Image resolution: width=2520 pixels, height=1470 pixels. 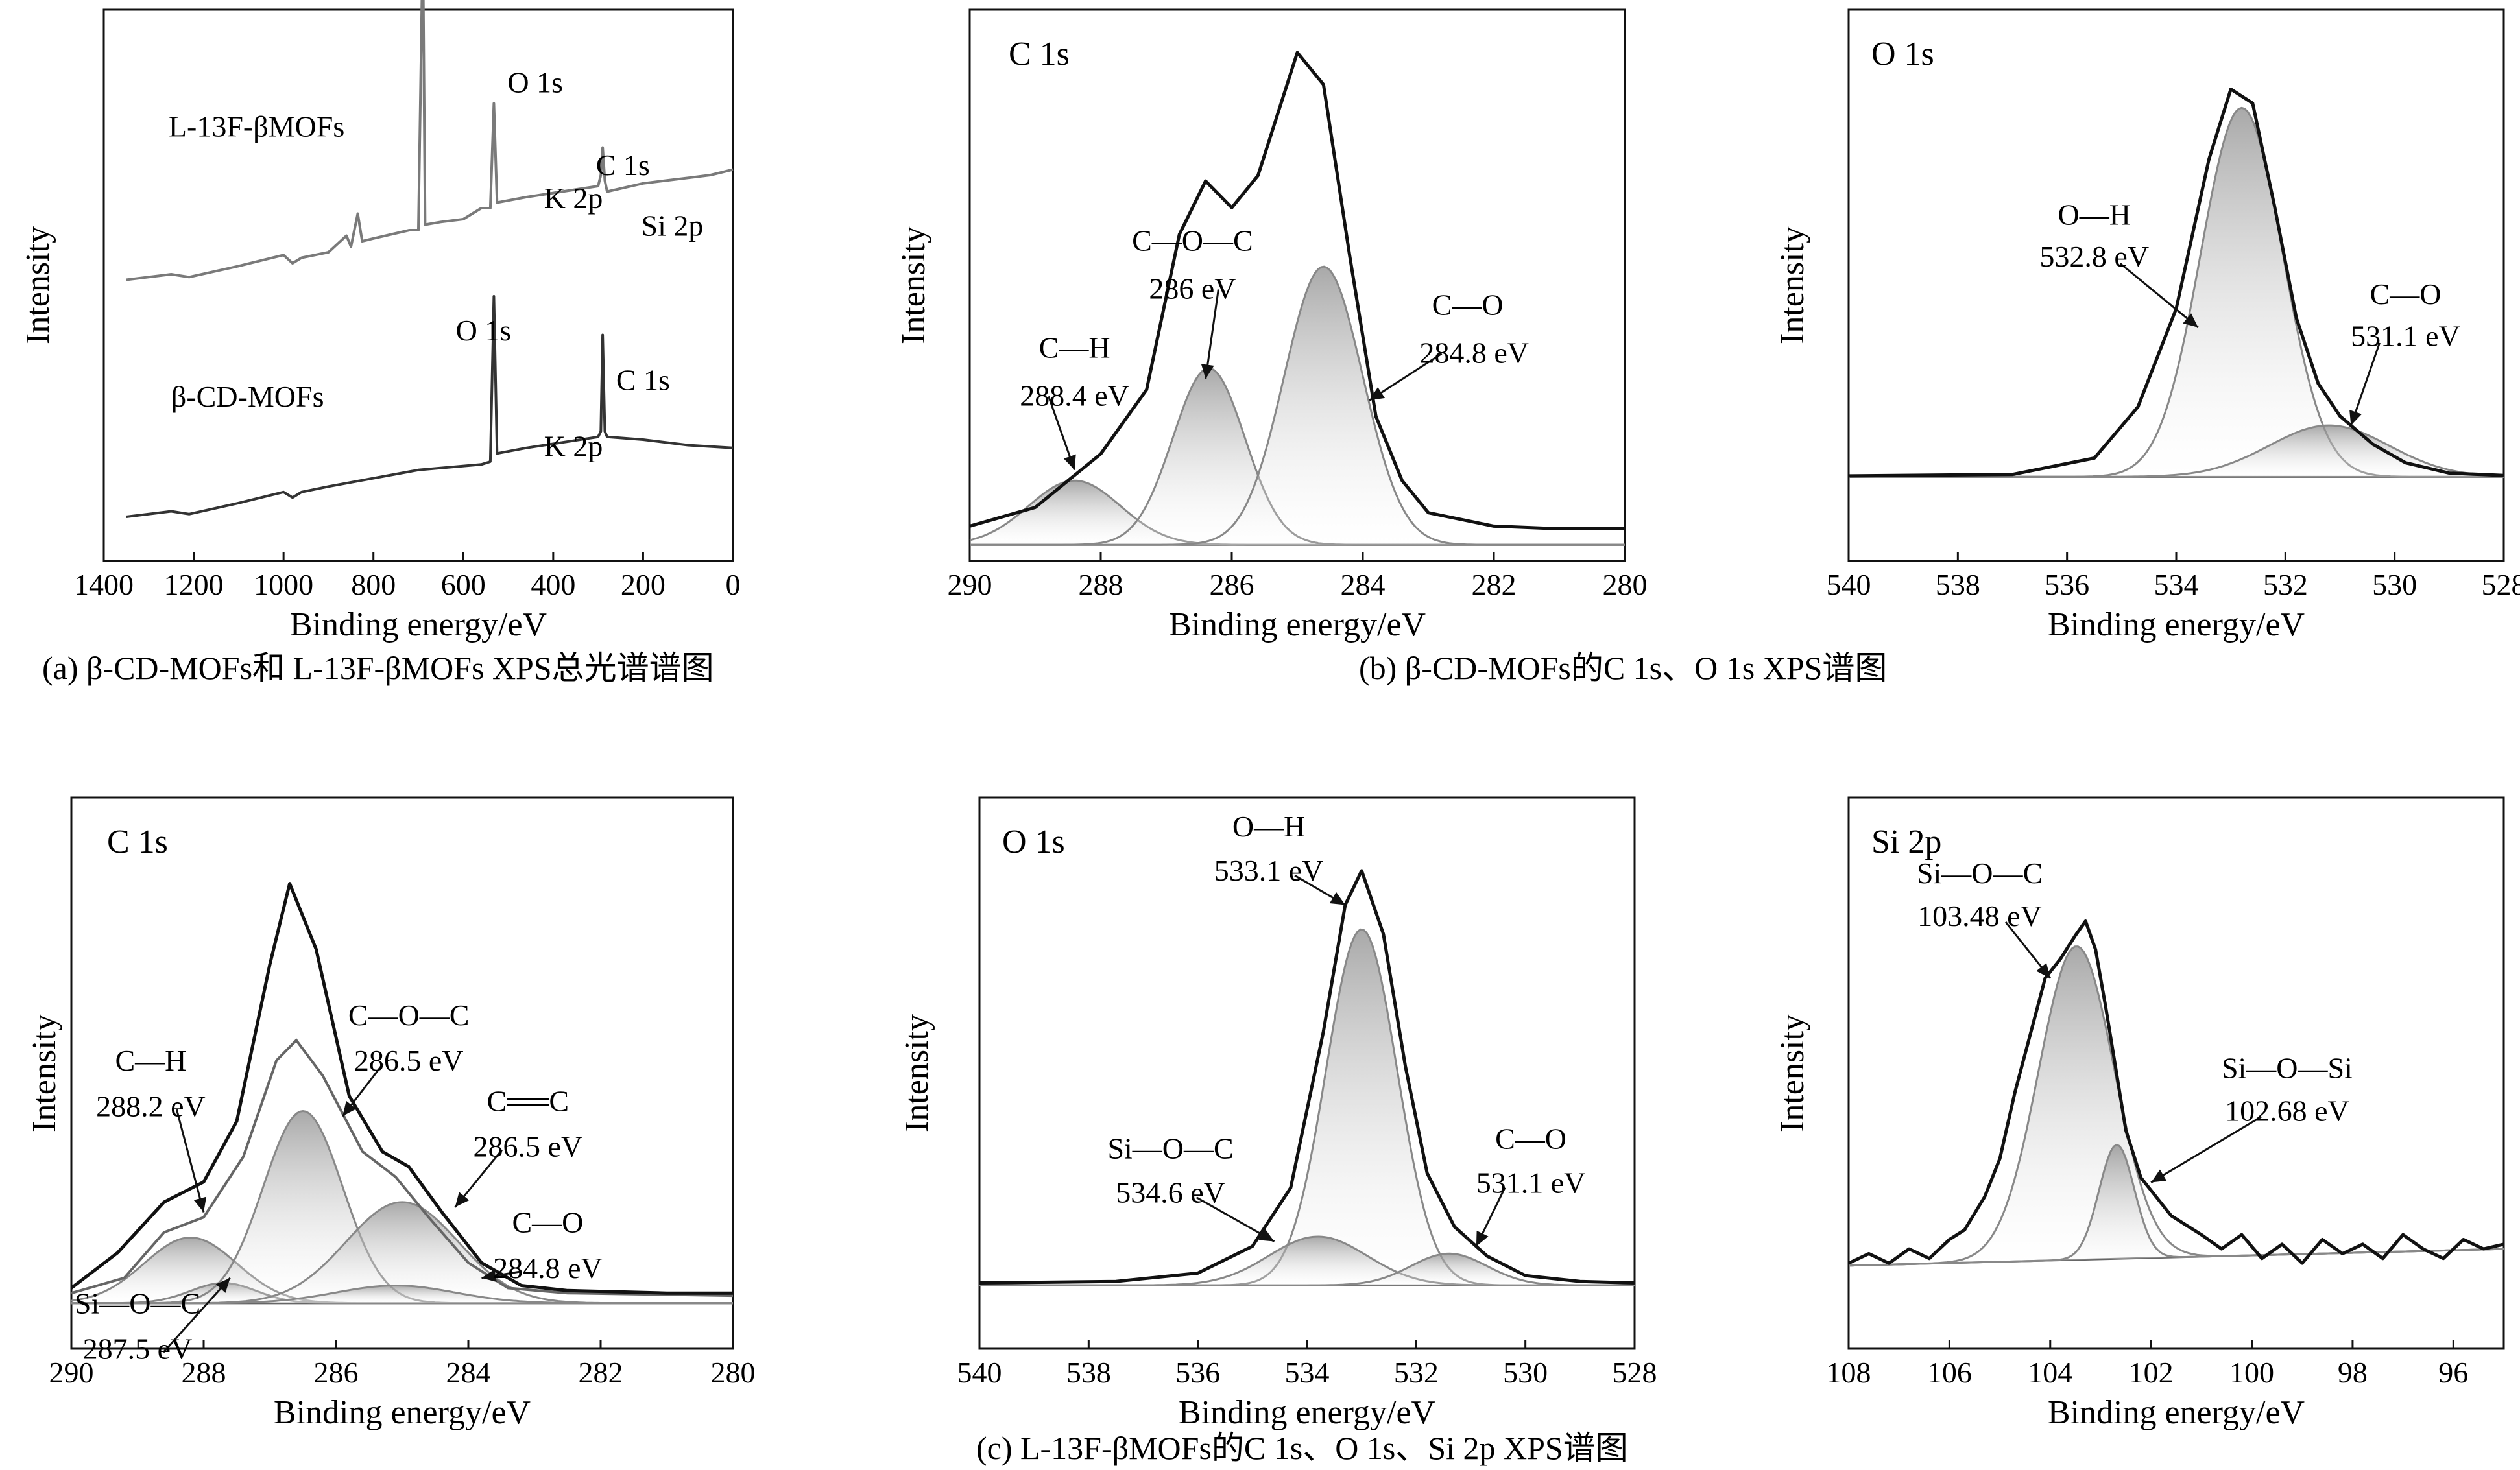 I want to click on peak-label: 532.8 eV, so click(x=2094, y=256).